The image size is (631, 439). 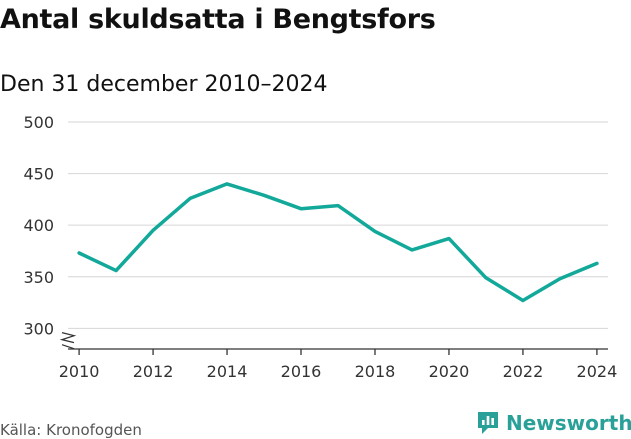 What do you see at coordinates (153, 371) in the screenshot?
I see `x-tick-label: 2012` at bounding box center [153, 371].